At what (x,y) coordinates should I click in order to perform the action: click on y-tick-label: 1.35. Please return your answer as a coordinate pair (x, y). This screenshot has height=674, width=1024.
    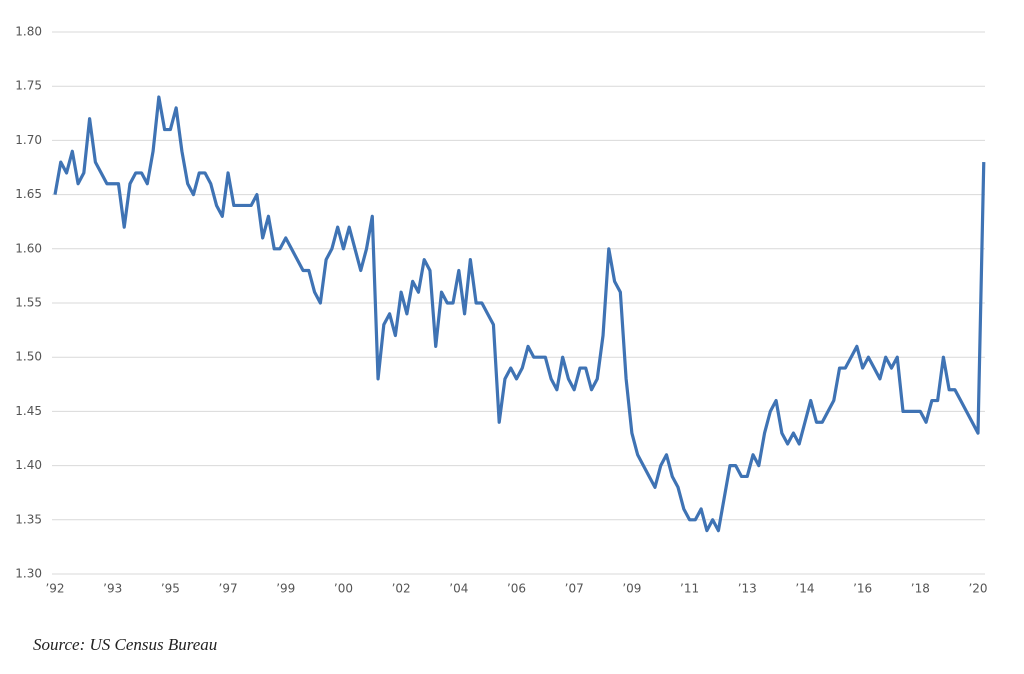
    Looking at the image, I should click on (28, 519).